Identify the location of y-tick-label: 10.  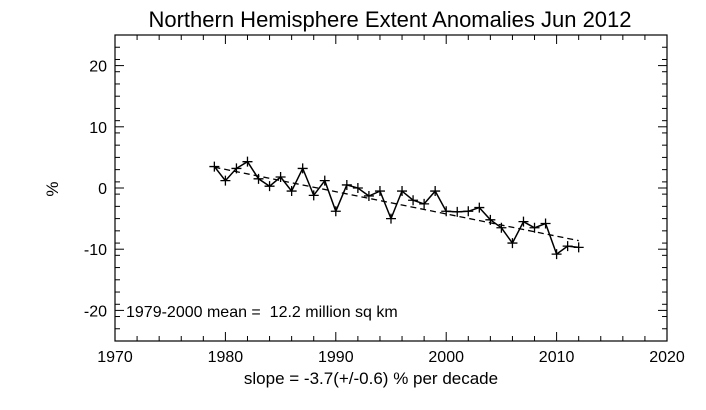
(98, 128).